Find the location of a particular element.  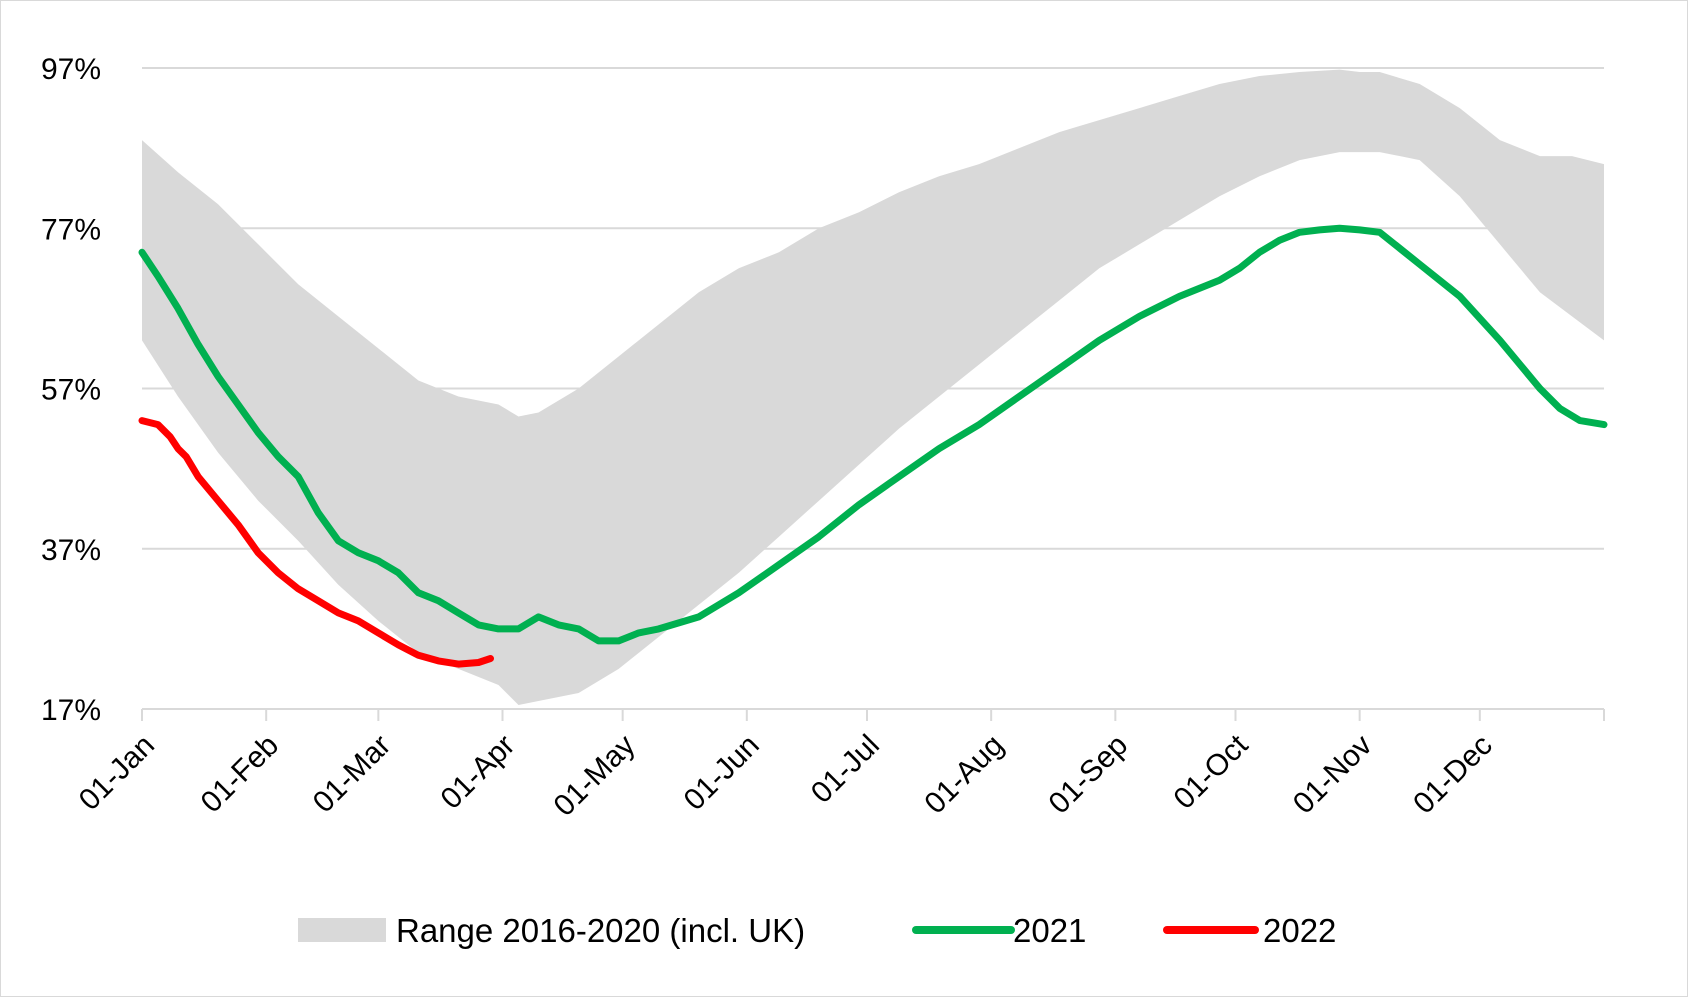

x-tick-label-01-Aug: 01-Aug is located at coordinates (964, 775).